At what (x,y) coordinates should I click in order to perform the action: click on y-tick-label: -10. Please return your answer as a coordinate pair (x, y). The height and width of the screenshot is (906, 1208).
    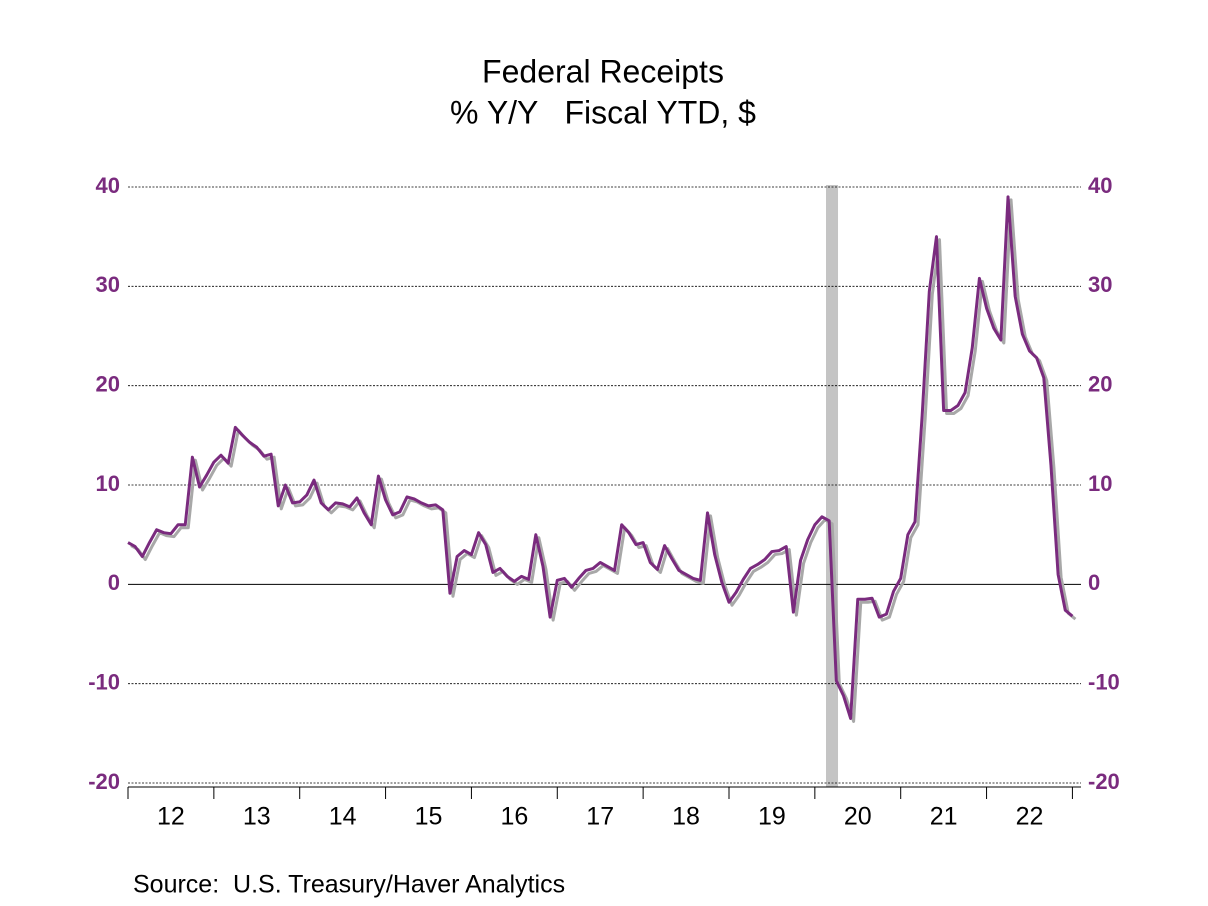
    Looking at the image, I should click on (104, 681).